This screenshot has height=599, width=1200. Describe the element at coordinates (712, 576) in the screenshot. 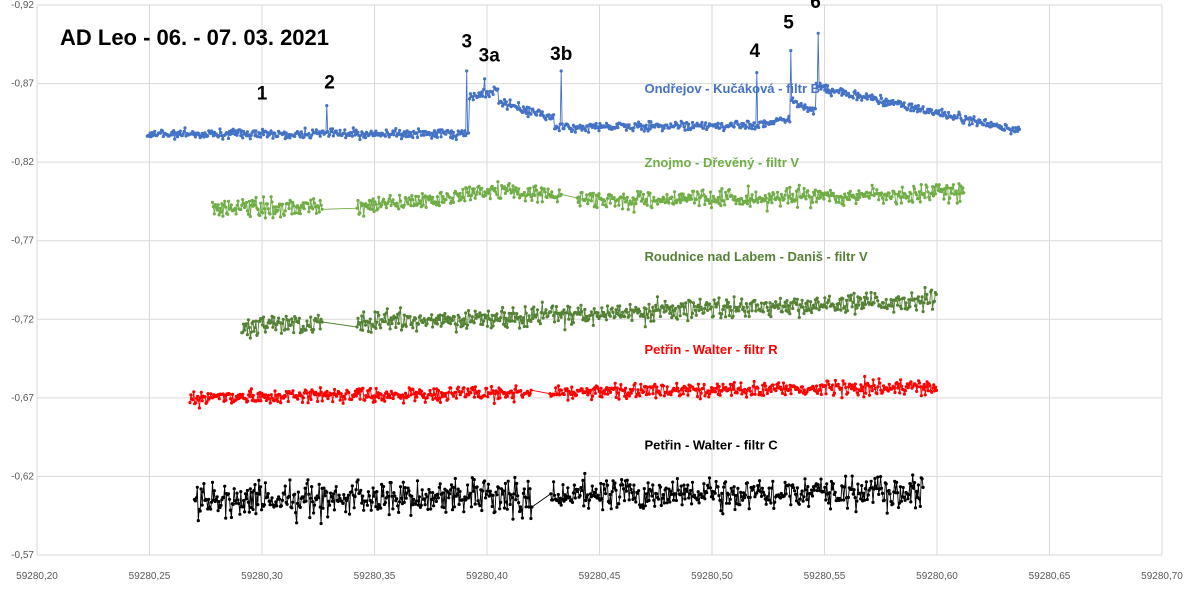

I see `x-tick-label: 59280,50` at that location.